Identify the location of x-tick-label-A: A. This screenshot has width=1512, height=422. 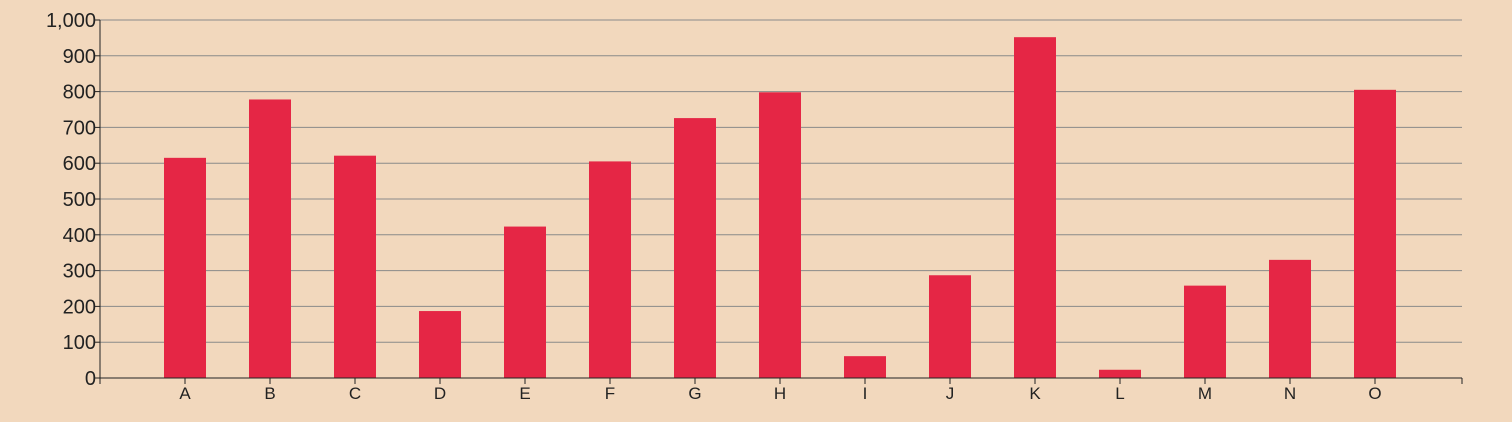
(185, 393).